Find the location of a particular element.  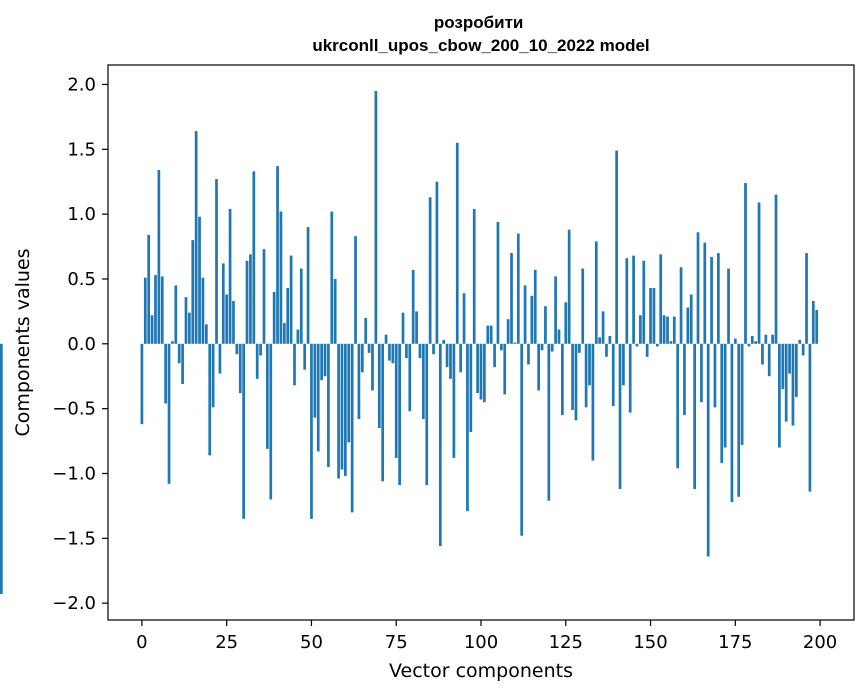

x-tick-label: 125 is located at coordinates (566, 642).